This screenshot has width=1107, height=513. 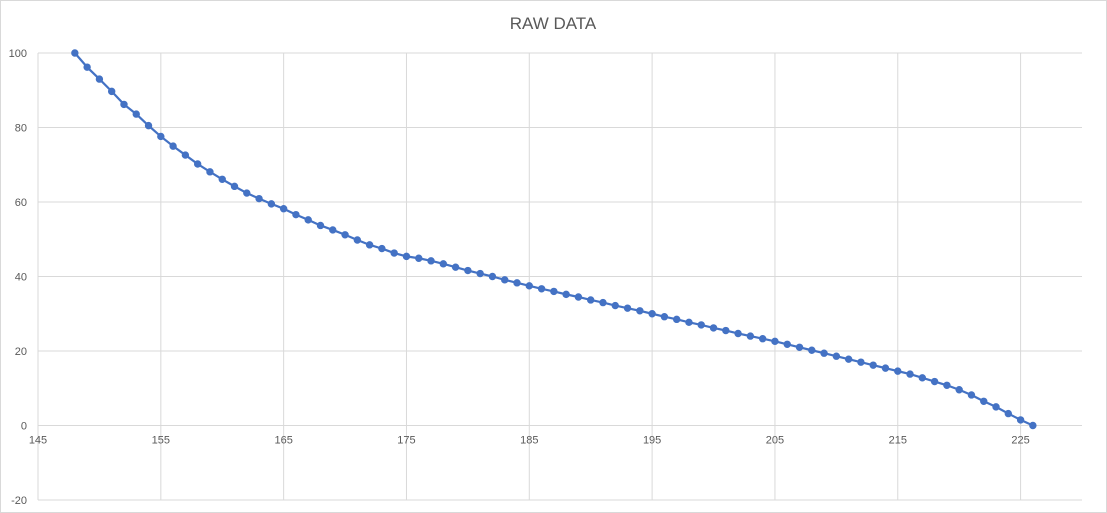 I want to click on x-tick-label: 155, so click(x=161, y=441).